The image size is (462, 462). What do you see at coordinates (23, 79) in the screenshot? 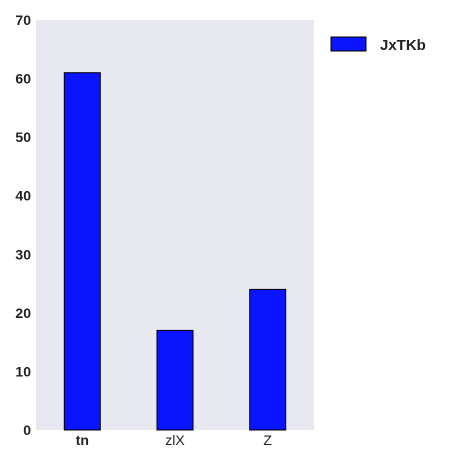
I see `y-tick-label: 60` at bounding box center [23, 79].